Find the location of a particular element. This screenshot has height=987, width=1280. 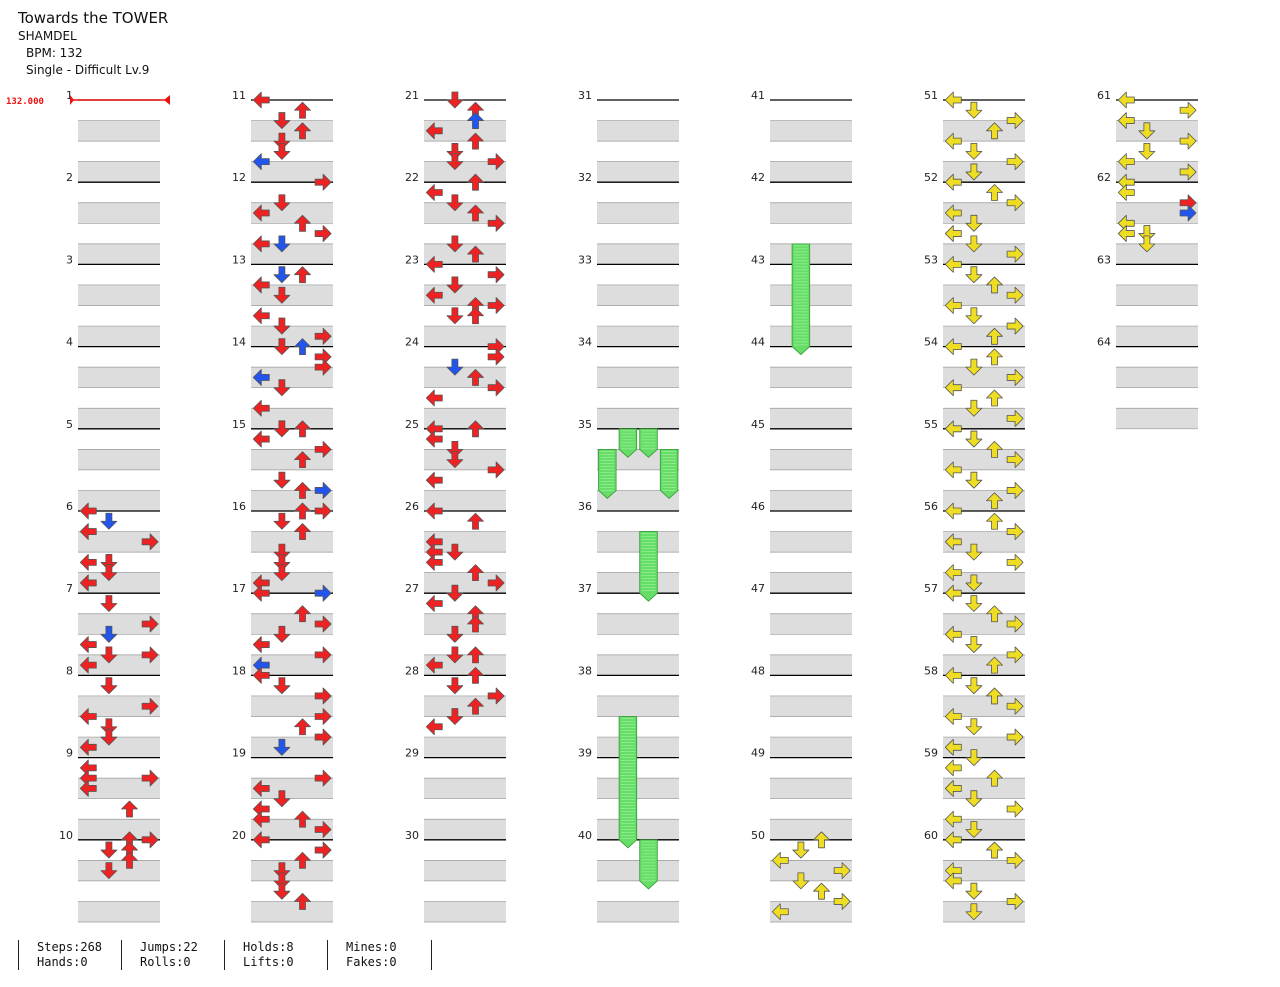

measure-6: 6 is located at coordinates (113, 547).